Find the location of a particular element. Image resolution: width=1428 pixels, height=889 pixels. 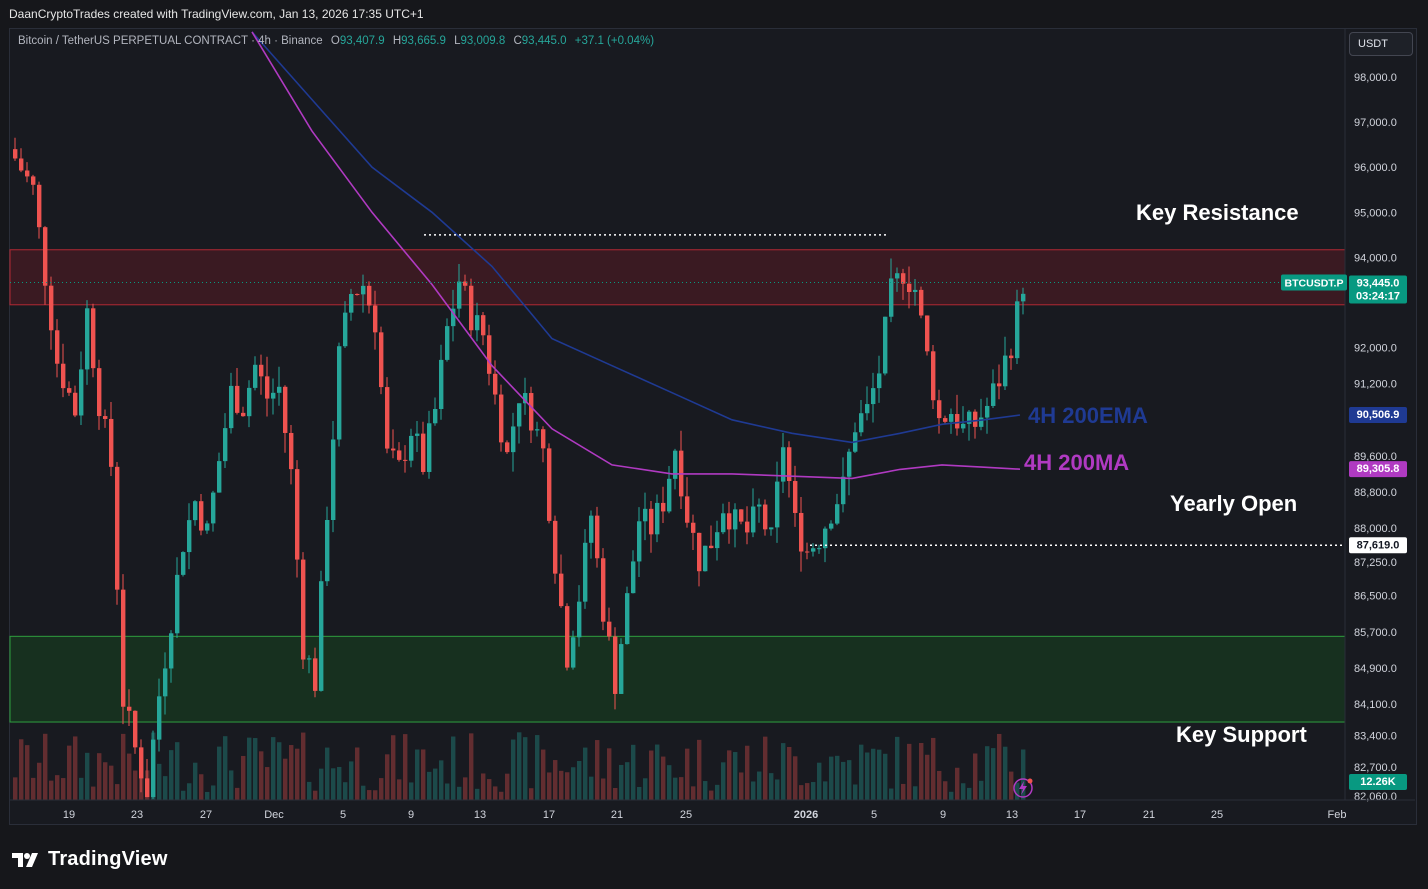

currency-button: USDT is located at coordinates (1381, 44).